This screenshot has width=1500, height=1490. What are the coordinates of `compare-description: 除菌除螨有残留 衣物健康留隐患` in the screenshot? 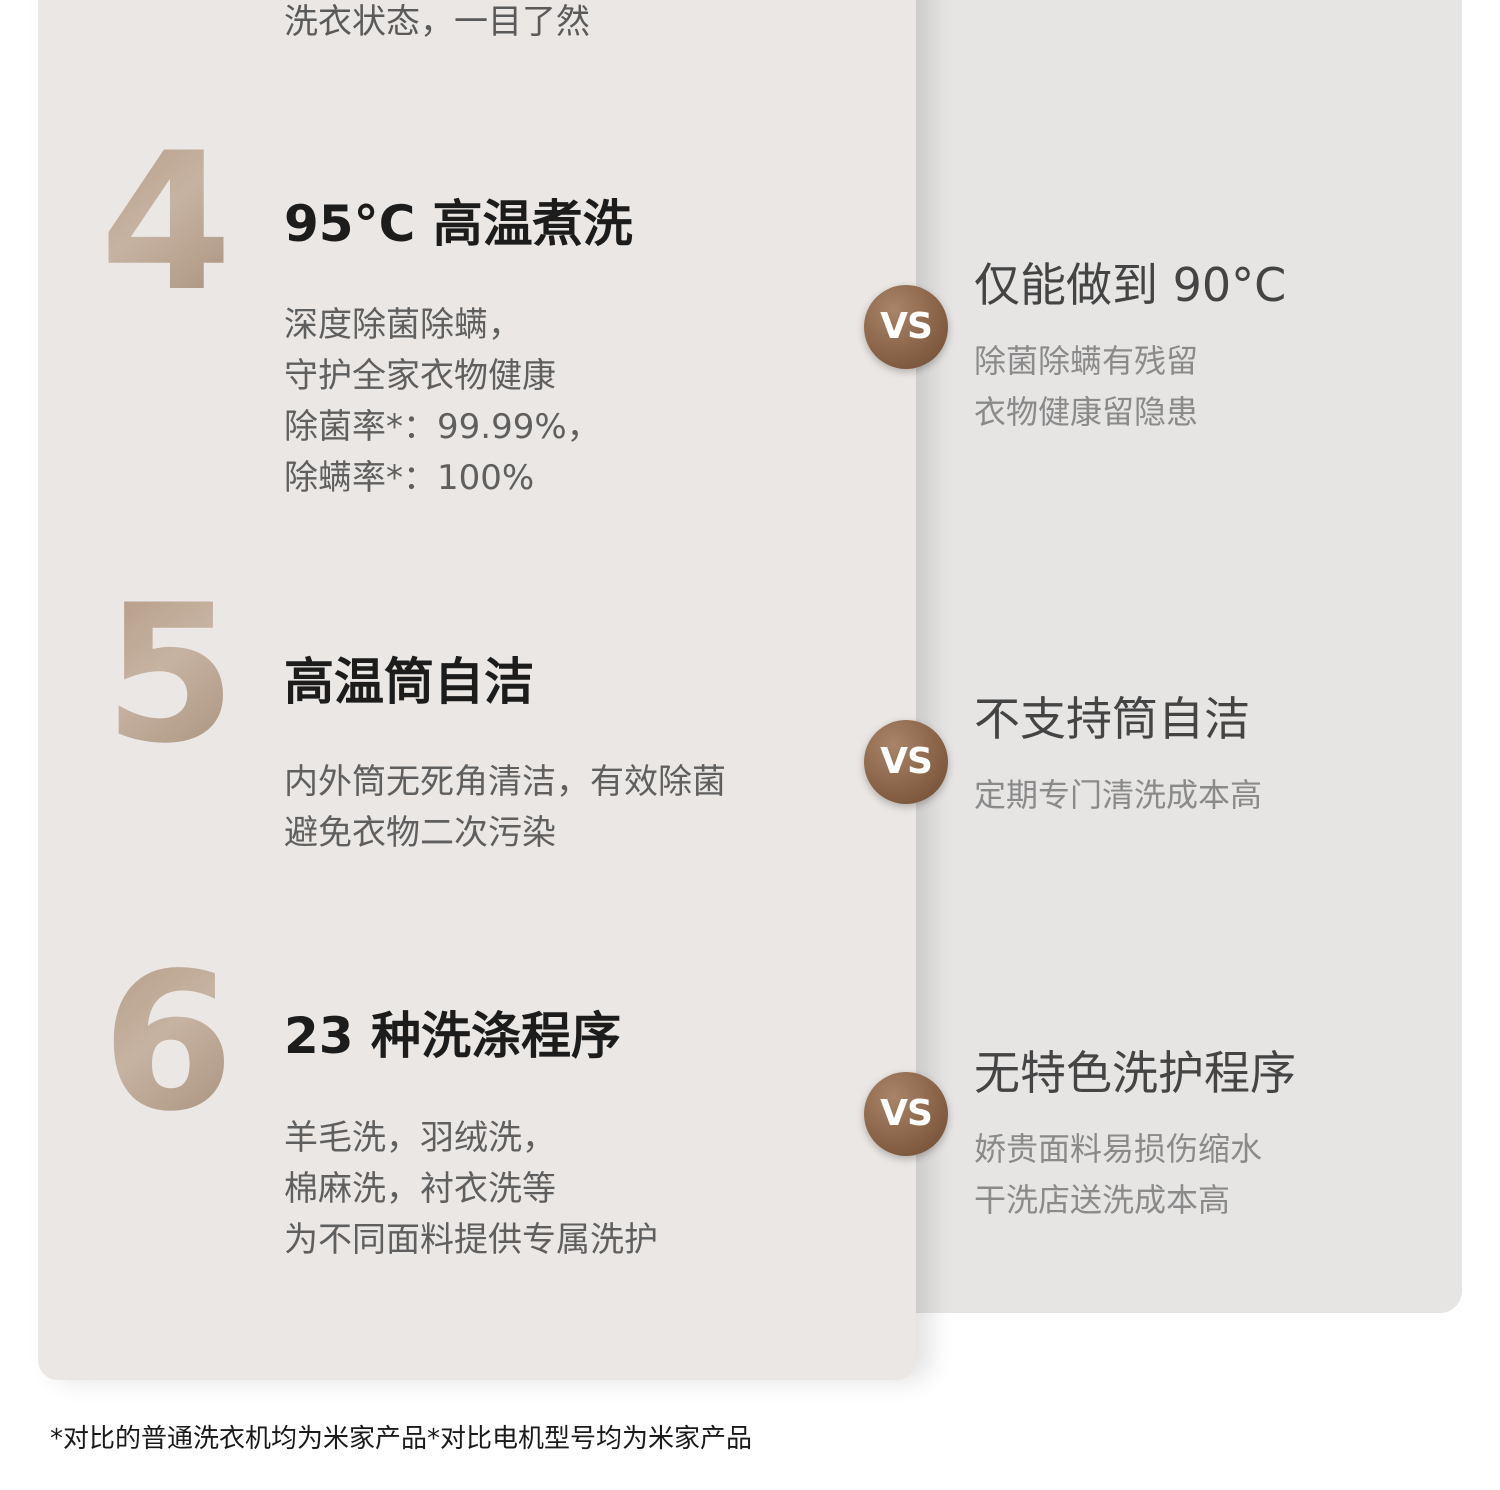 It's located at (1086, 387).